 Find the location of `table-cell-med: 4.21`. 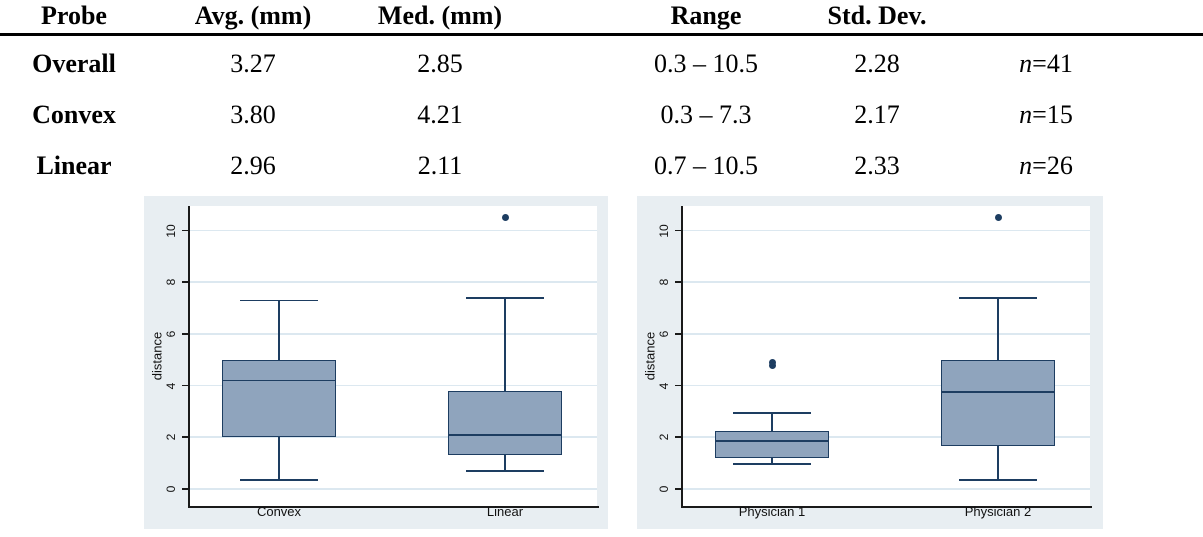

table-cell-med: 4.21 is located at coordinates (440, 114).